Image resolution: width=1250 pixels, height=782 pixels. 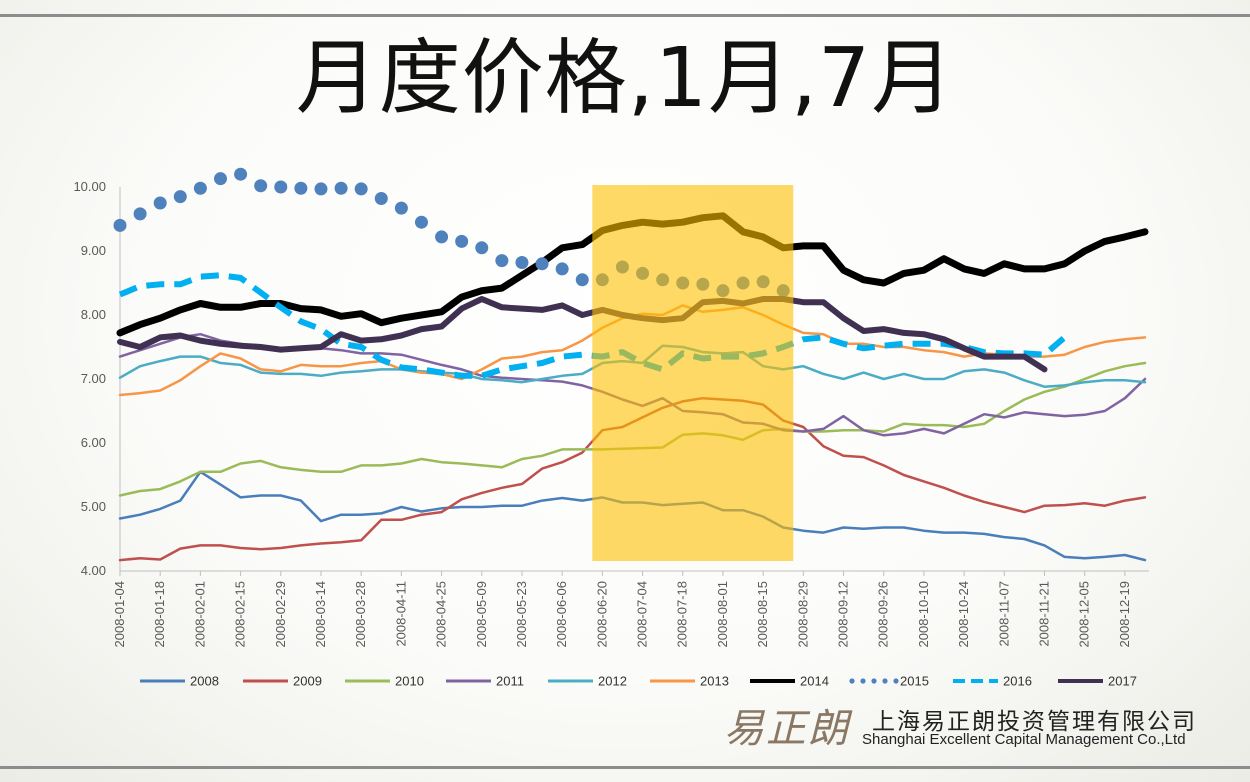 What do you see at coordinates (923, 614) in the screenshot?
I see `x-tick-label: 2008-10-10` at bounding box center [923, 614].